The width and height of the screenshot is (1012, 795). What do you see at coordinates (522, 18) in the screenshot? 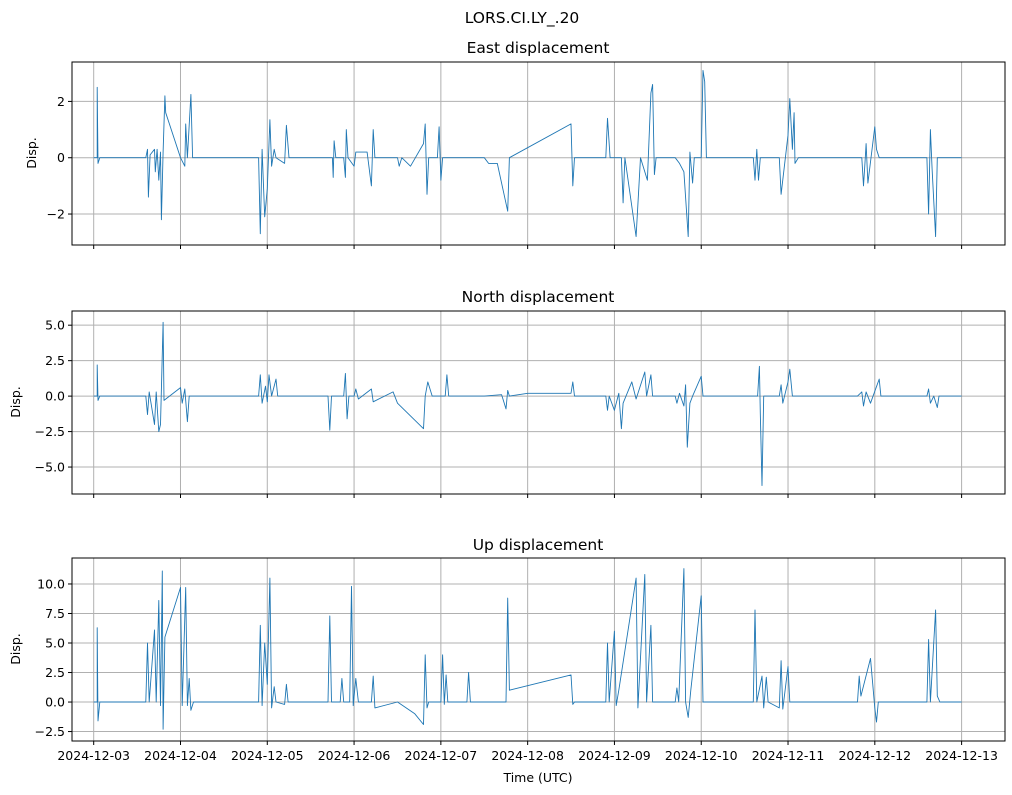
I see `figure-suptitle: LORS.CI.LY_.20` at bounding box center [522, 18].